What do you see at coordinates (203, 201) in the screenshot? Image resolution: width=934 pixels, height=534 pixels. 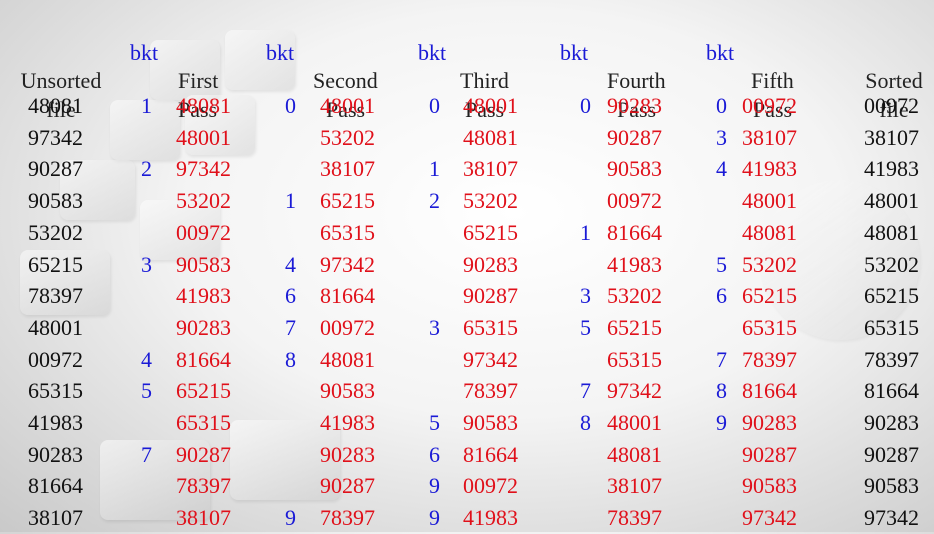 I see `pass1-value: 53202` at bounding box center [203, 201].